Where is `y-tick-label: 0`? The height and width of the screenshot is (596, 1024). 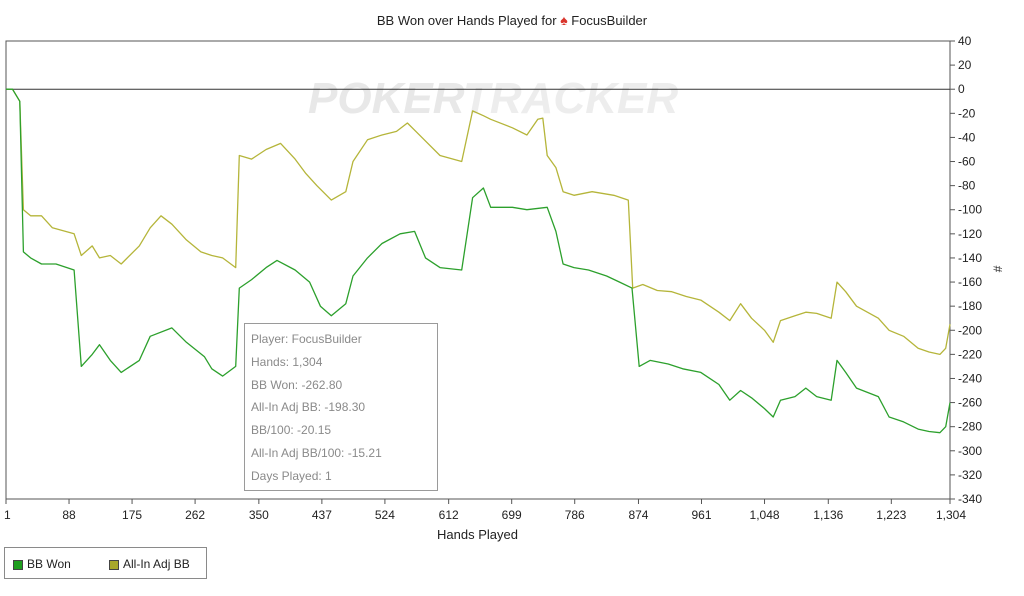
y-tick-label: 0 is located at coordinates (961, 89).